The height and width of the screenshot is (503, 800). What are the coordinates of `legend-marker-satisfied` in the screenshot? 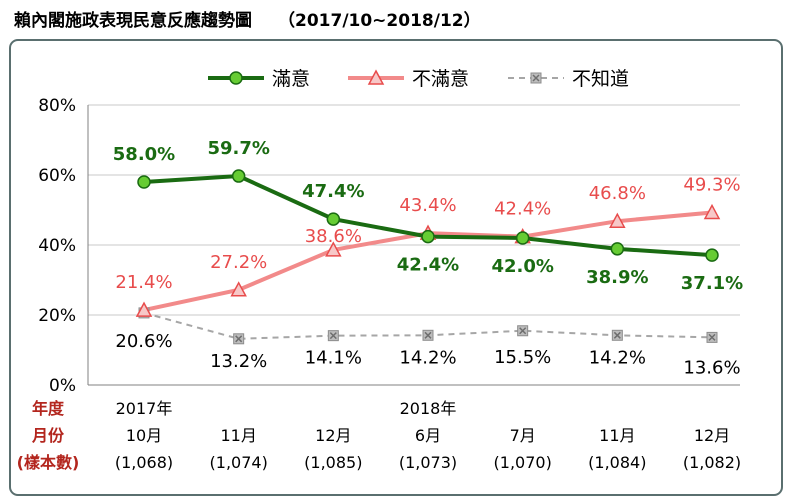 It's located at (236, 78).